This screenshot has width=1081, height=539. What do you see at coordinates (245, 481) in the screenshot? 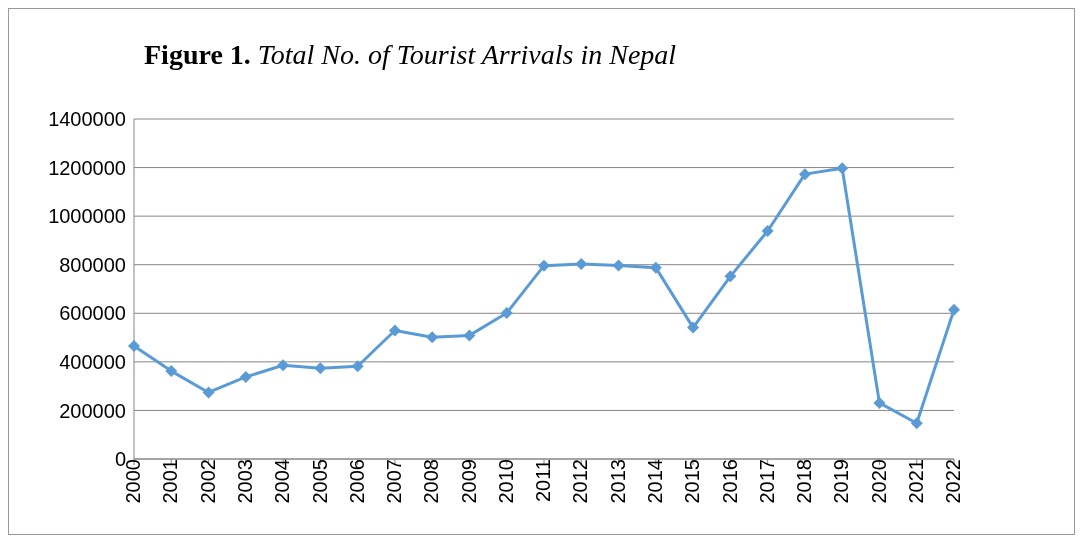
I see `x-tick-label: 2003` at bounding box center [245, 481].